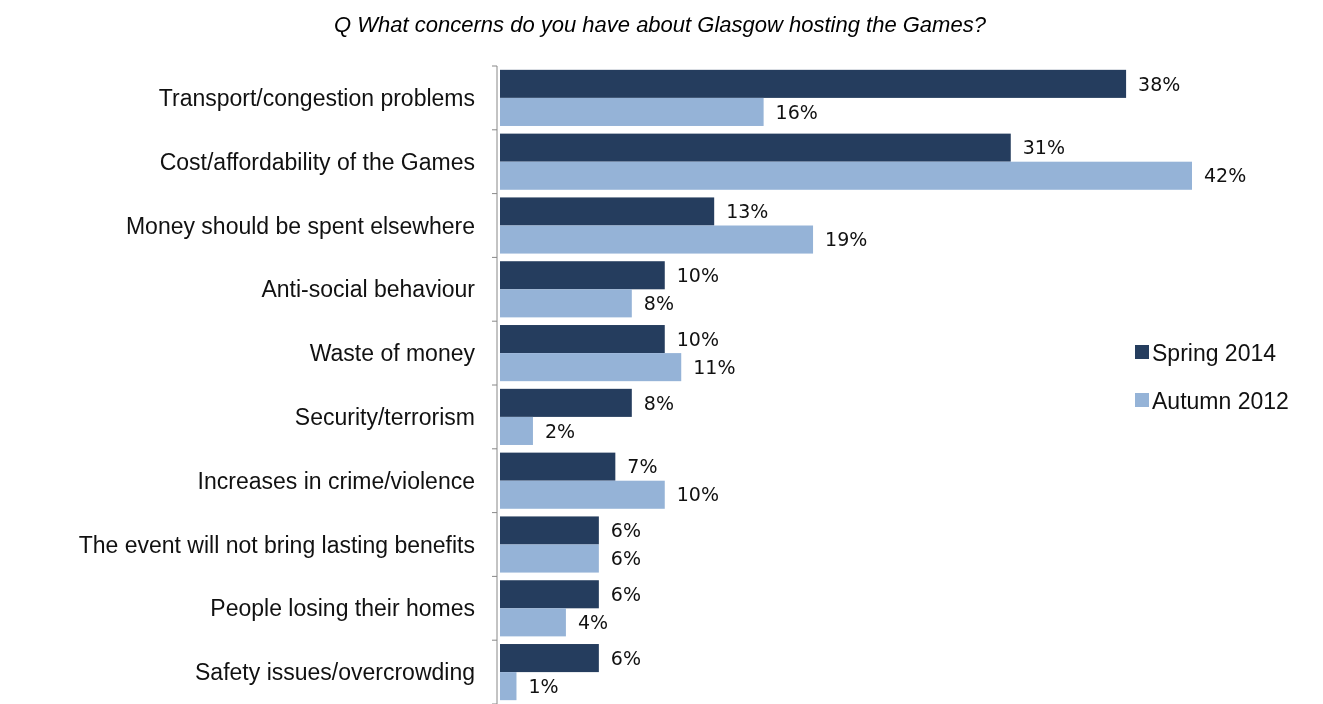  I want to click on data-label: 42%, so click(1225, 175).